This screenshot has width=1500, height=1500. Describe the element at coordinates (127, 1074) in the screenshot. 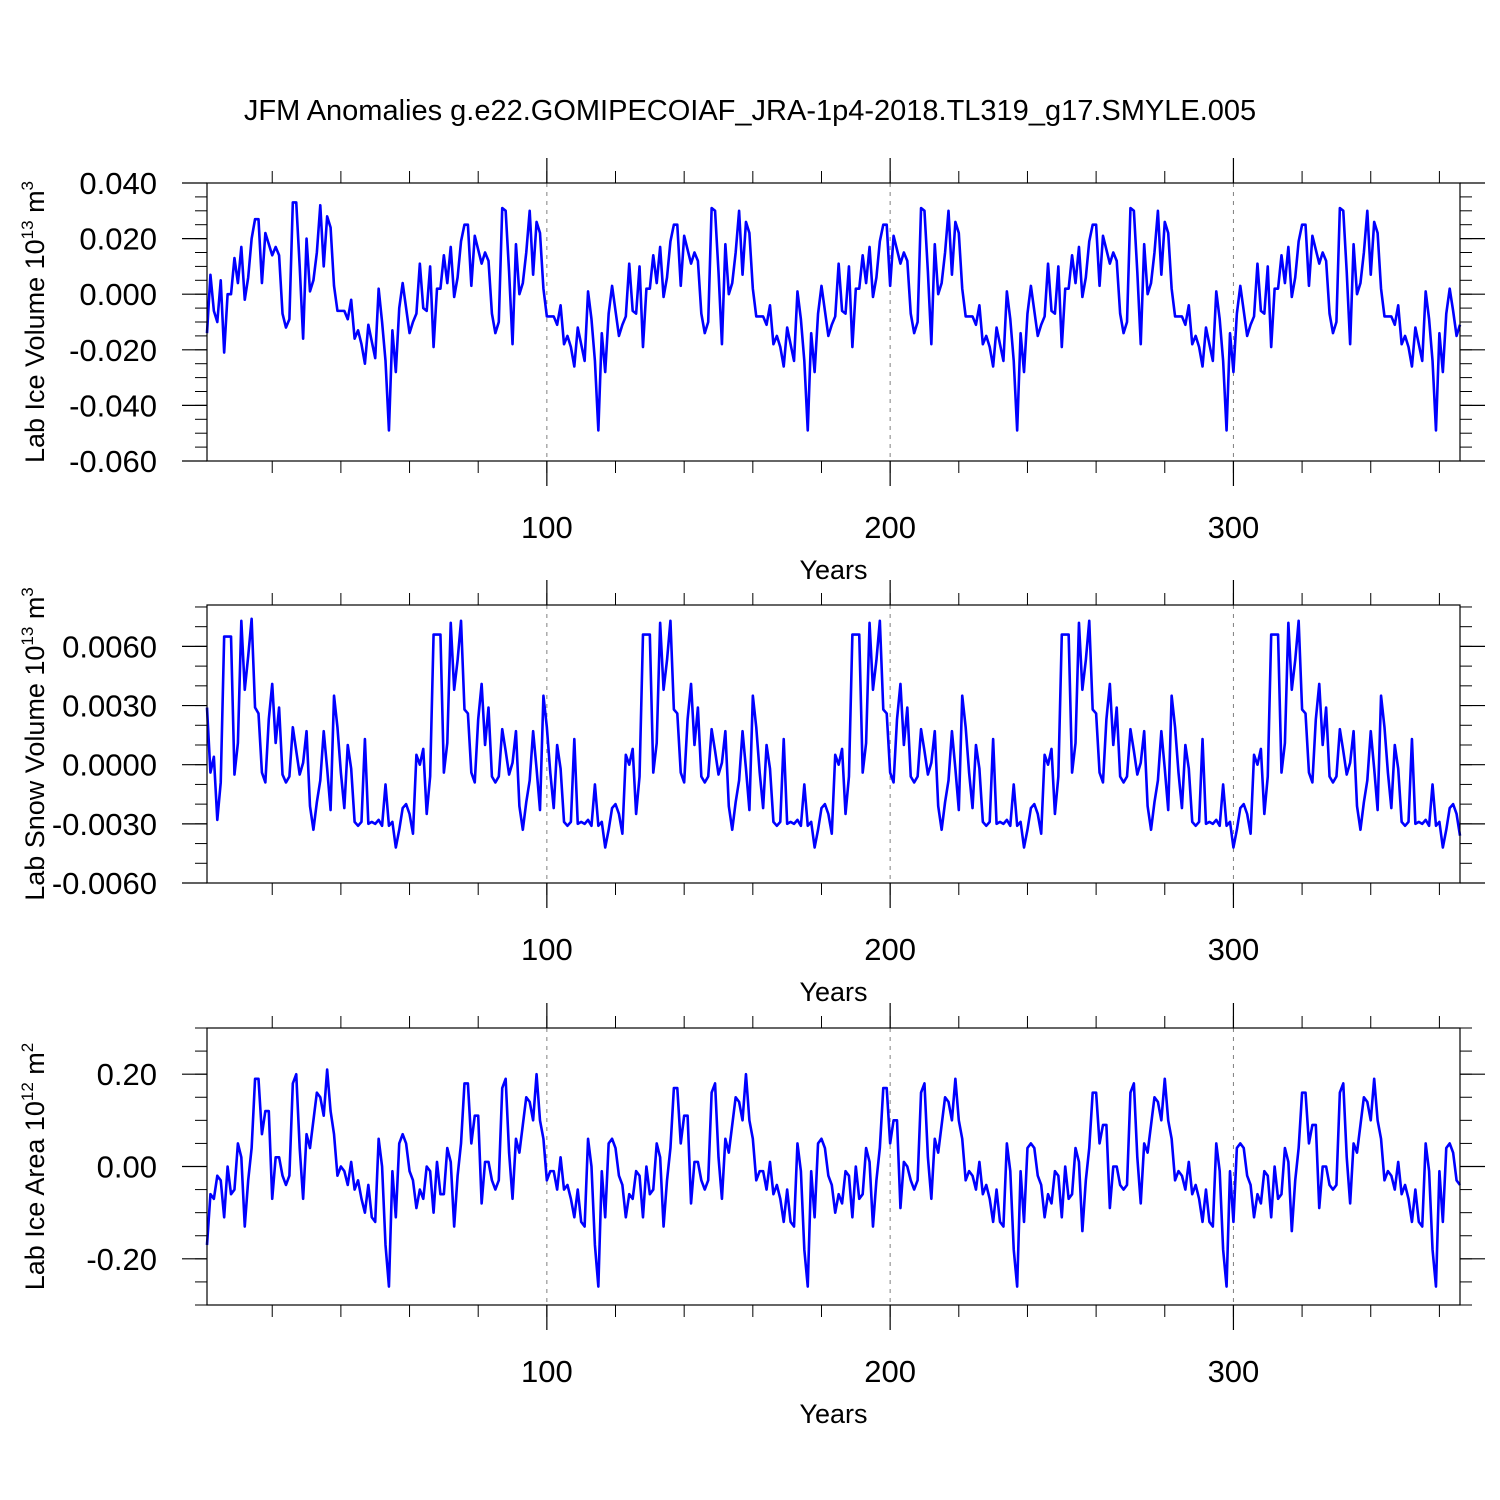

I see `y-tick-label: 0.20` at that location.